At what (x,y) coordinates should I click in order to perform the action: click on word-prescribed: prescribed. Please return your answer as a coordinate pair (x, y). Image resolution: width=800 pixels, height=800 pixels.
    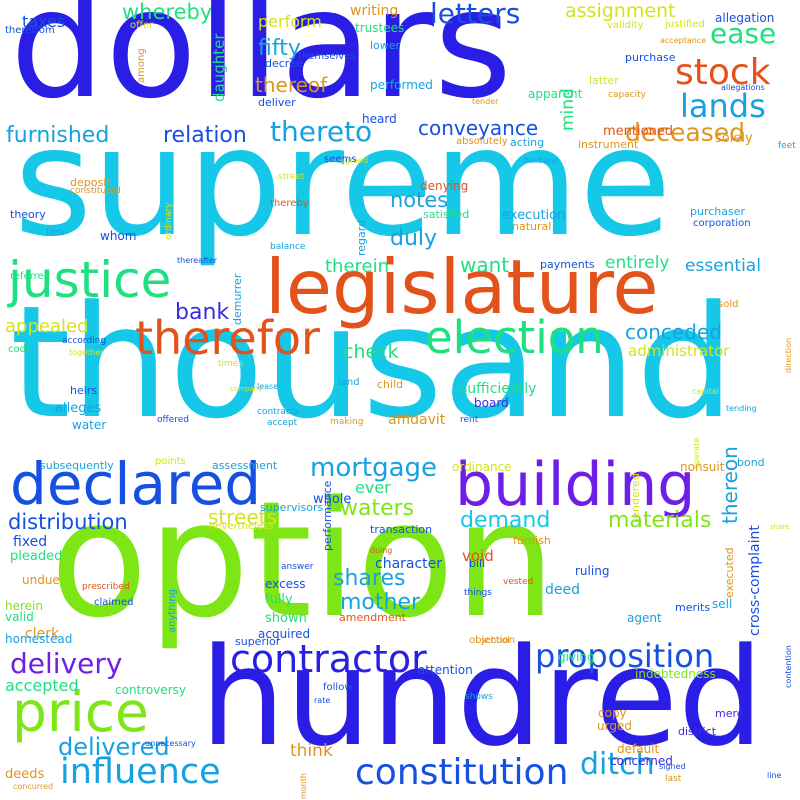
    Looking at the image, I should click on (106, 587).